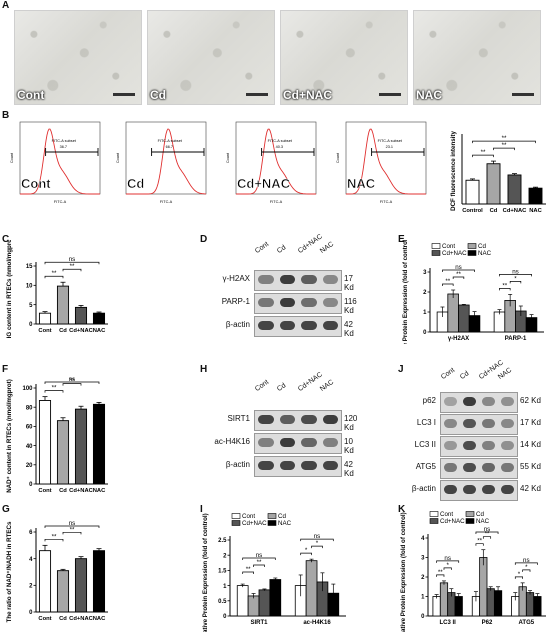 This screenshot has height=634, width=550. Describe the element at coordinates (63, 491) in the screenshot. I see `x-tick-label: Cd` at that location.